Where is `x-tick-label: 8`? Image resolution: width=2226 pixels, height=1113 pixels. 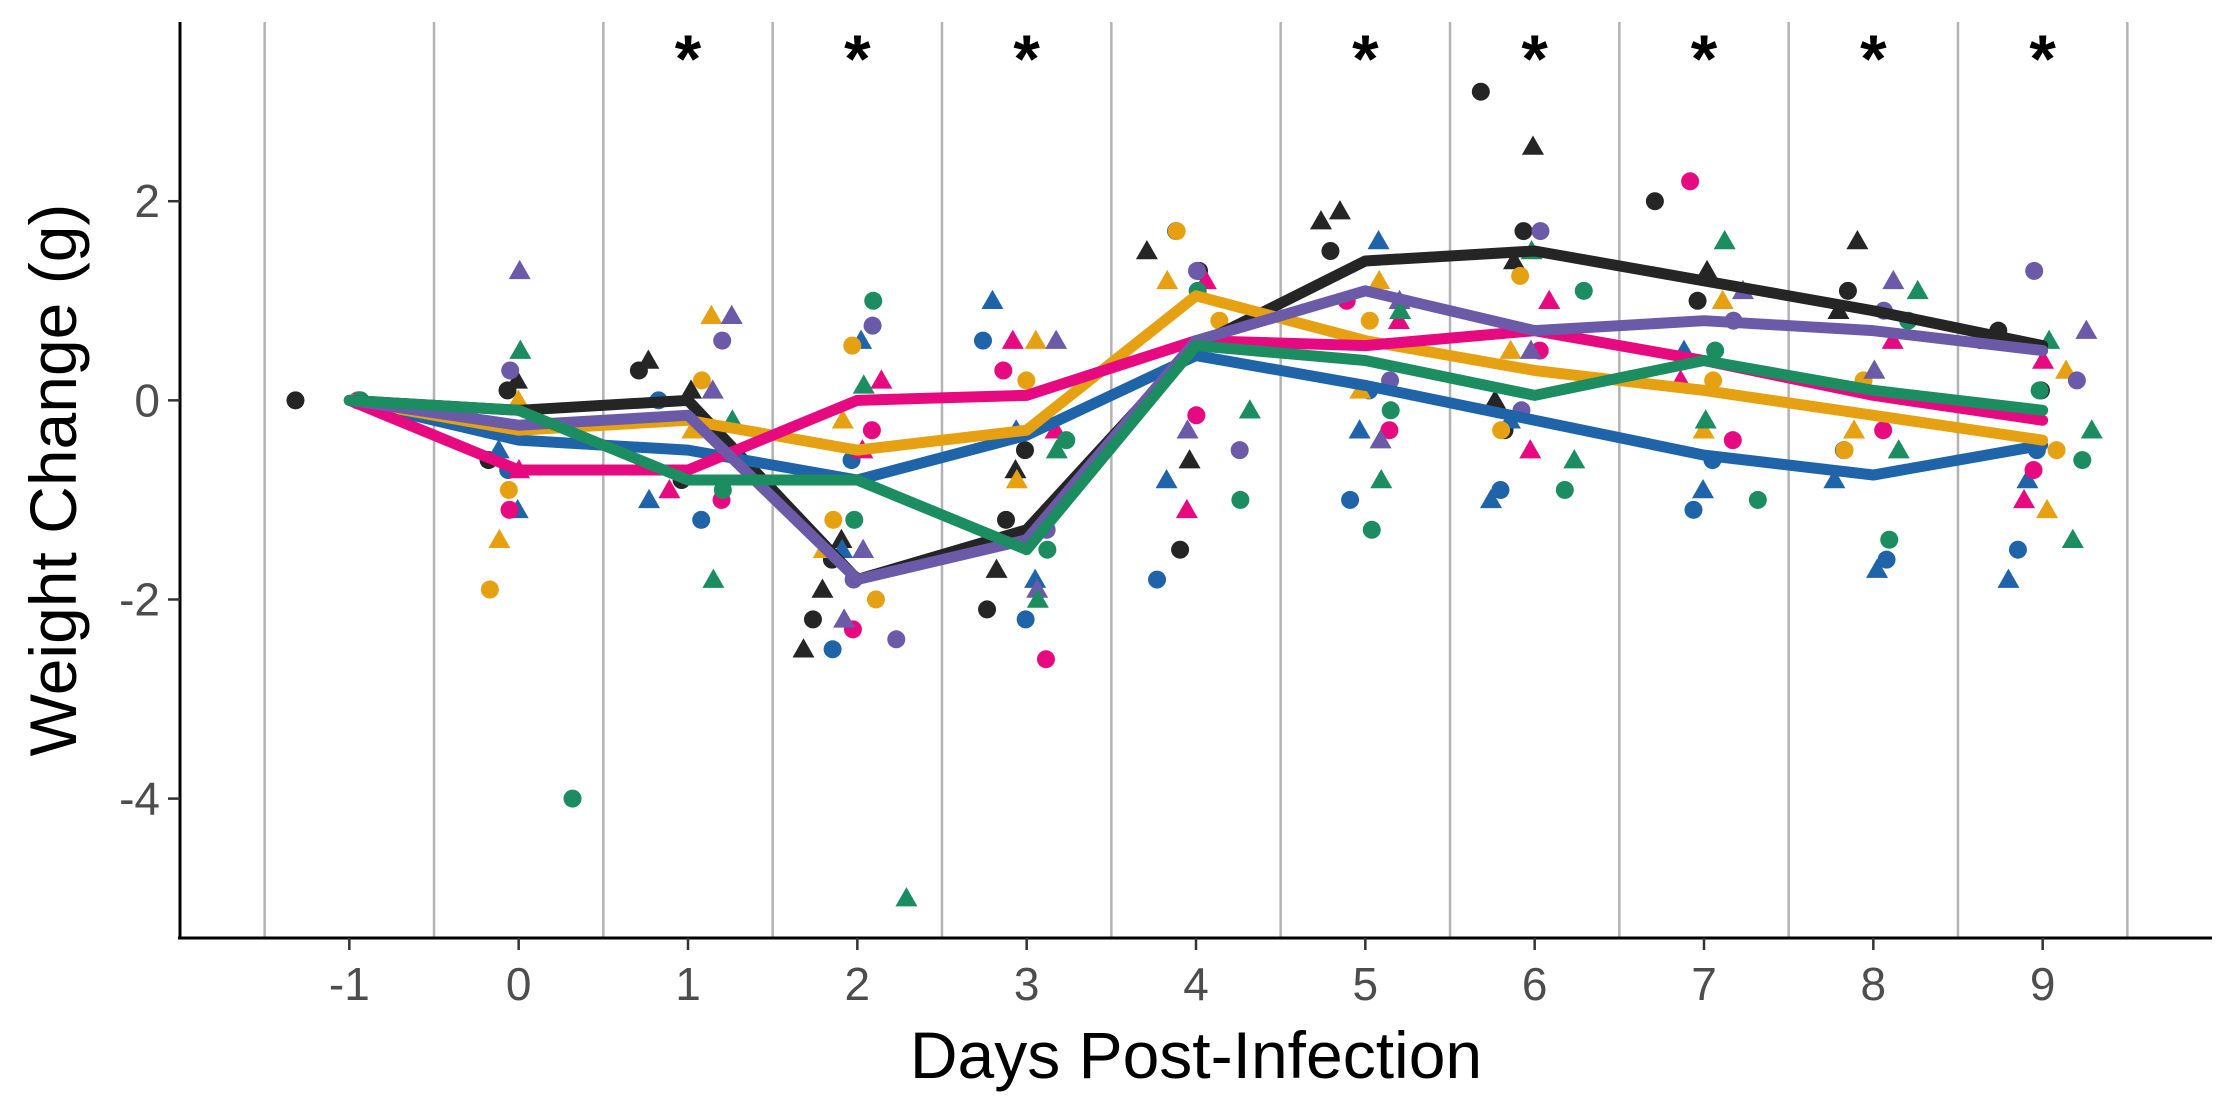
x-tick-label: 8 is located at coordinates (1874, 984).